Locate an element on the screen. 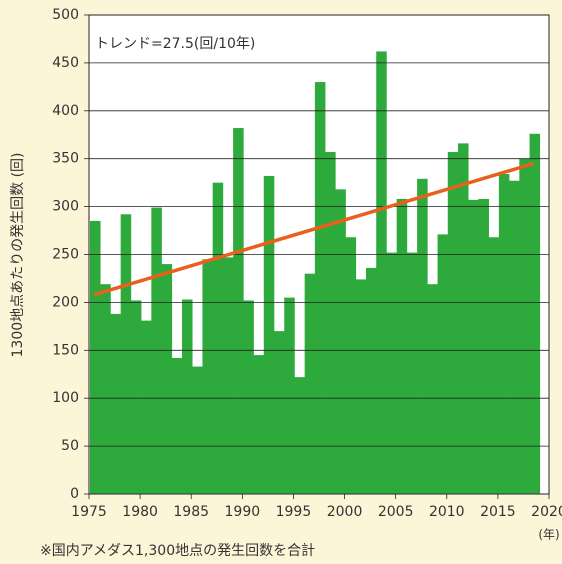  y-tick-label: 350 is located at coordinates (65, 159).